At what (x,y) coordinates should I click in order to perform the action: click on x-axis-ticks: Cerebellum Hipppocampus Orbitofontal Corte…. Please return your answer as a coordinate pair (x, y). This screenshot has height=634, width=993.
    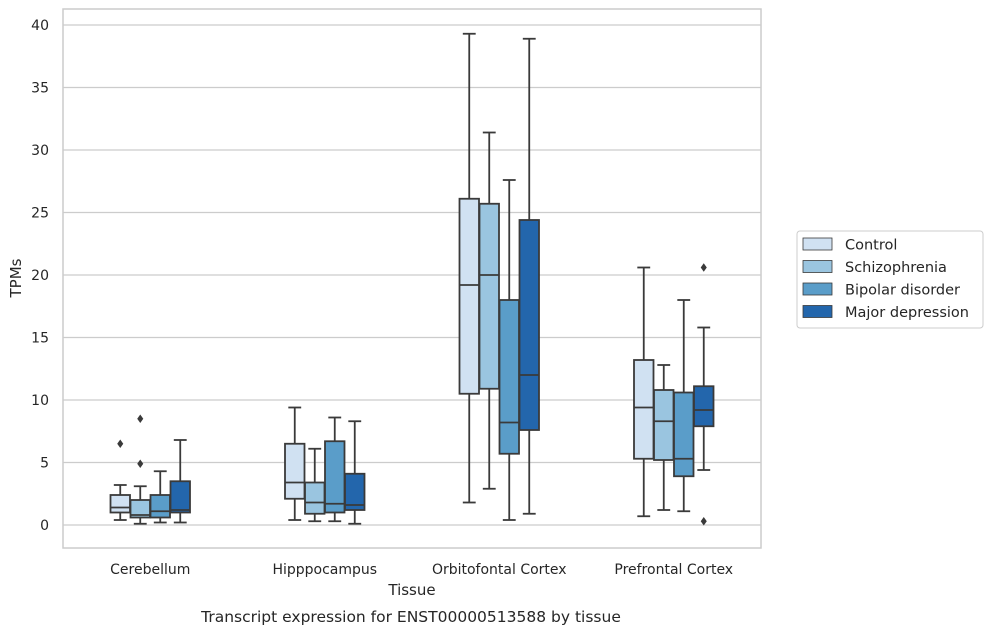
    Looking at the image, I should click on (421, 570).